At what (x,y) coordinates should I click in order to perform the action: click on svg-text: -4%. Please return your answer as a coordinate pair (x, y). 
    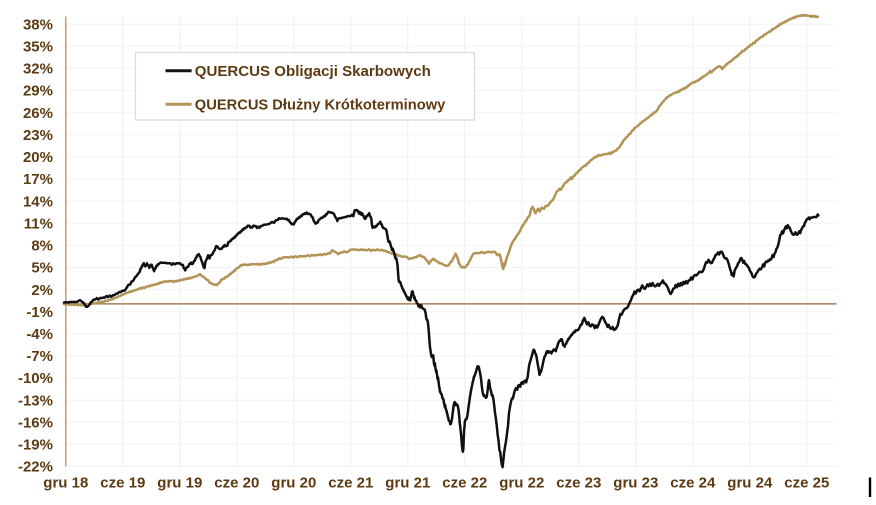
    Looking at the image, I should click on (39, 334).